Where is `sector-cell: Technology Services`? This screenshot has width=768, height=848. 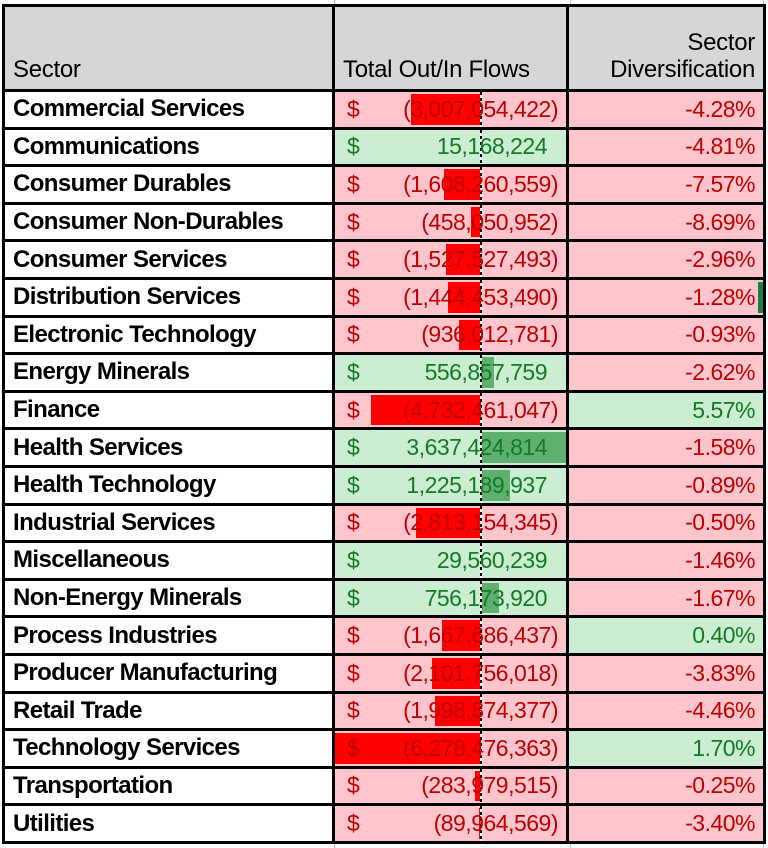
sector-cell: Technology Services is located at coordinates (170, 748).